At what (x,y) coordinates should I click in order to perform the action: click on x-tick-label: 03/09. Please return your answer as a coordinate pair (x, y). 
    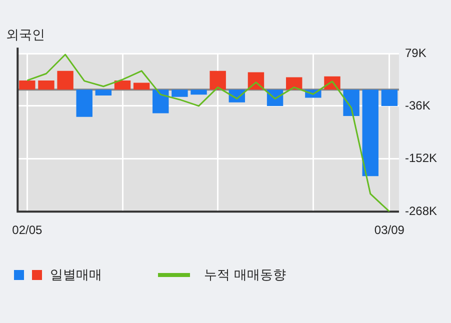
    Looking at the image, I should click on (389, 230).